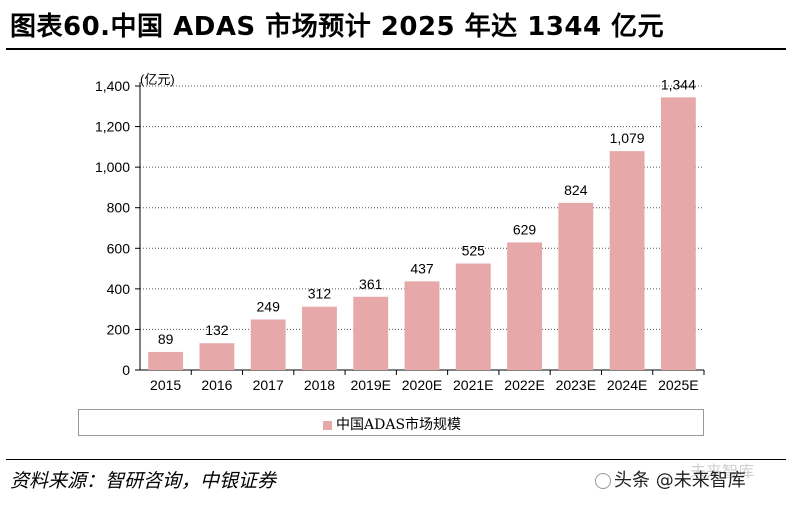 Image resolution: width=792 pixels, height=505 pixels. What do you see at coordinates (370, 385) in the screenshot?
I see `x-tick-label: 2019E` at bounding box center [370, 385].